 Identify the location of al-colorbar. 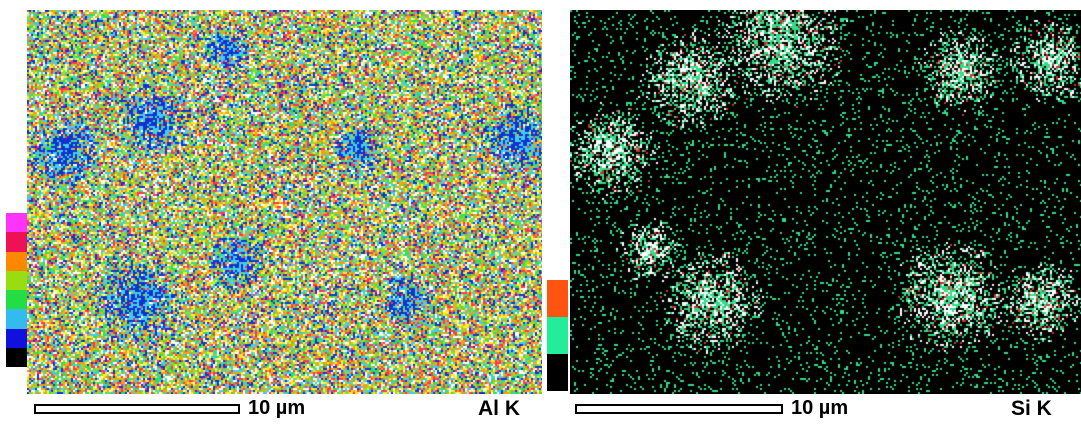
(16, 290).